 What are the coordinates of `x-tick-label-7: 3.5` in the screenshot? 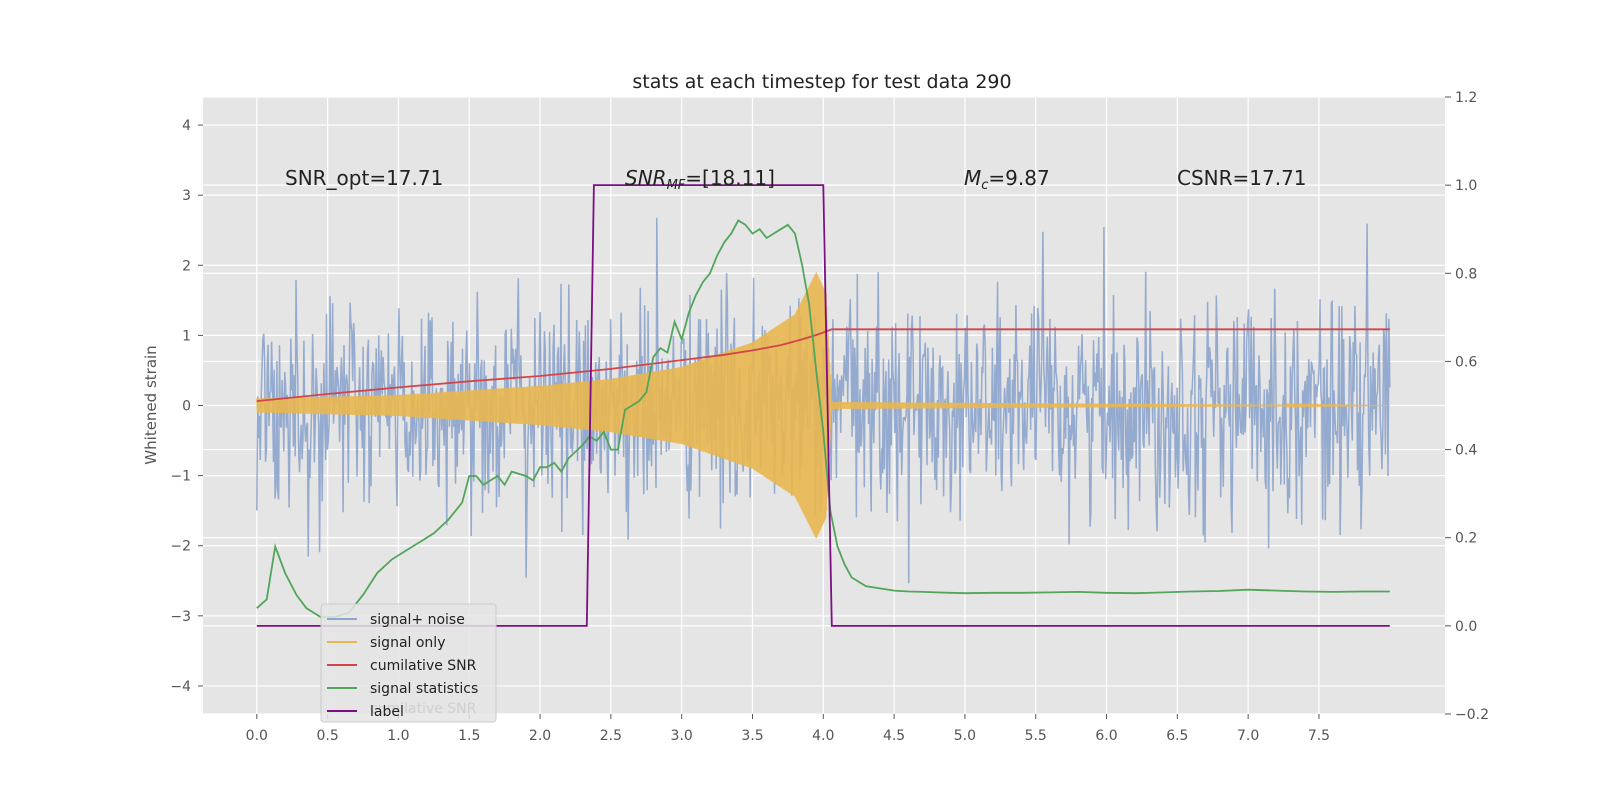 It's located at (752, 736).